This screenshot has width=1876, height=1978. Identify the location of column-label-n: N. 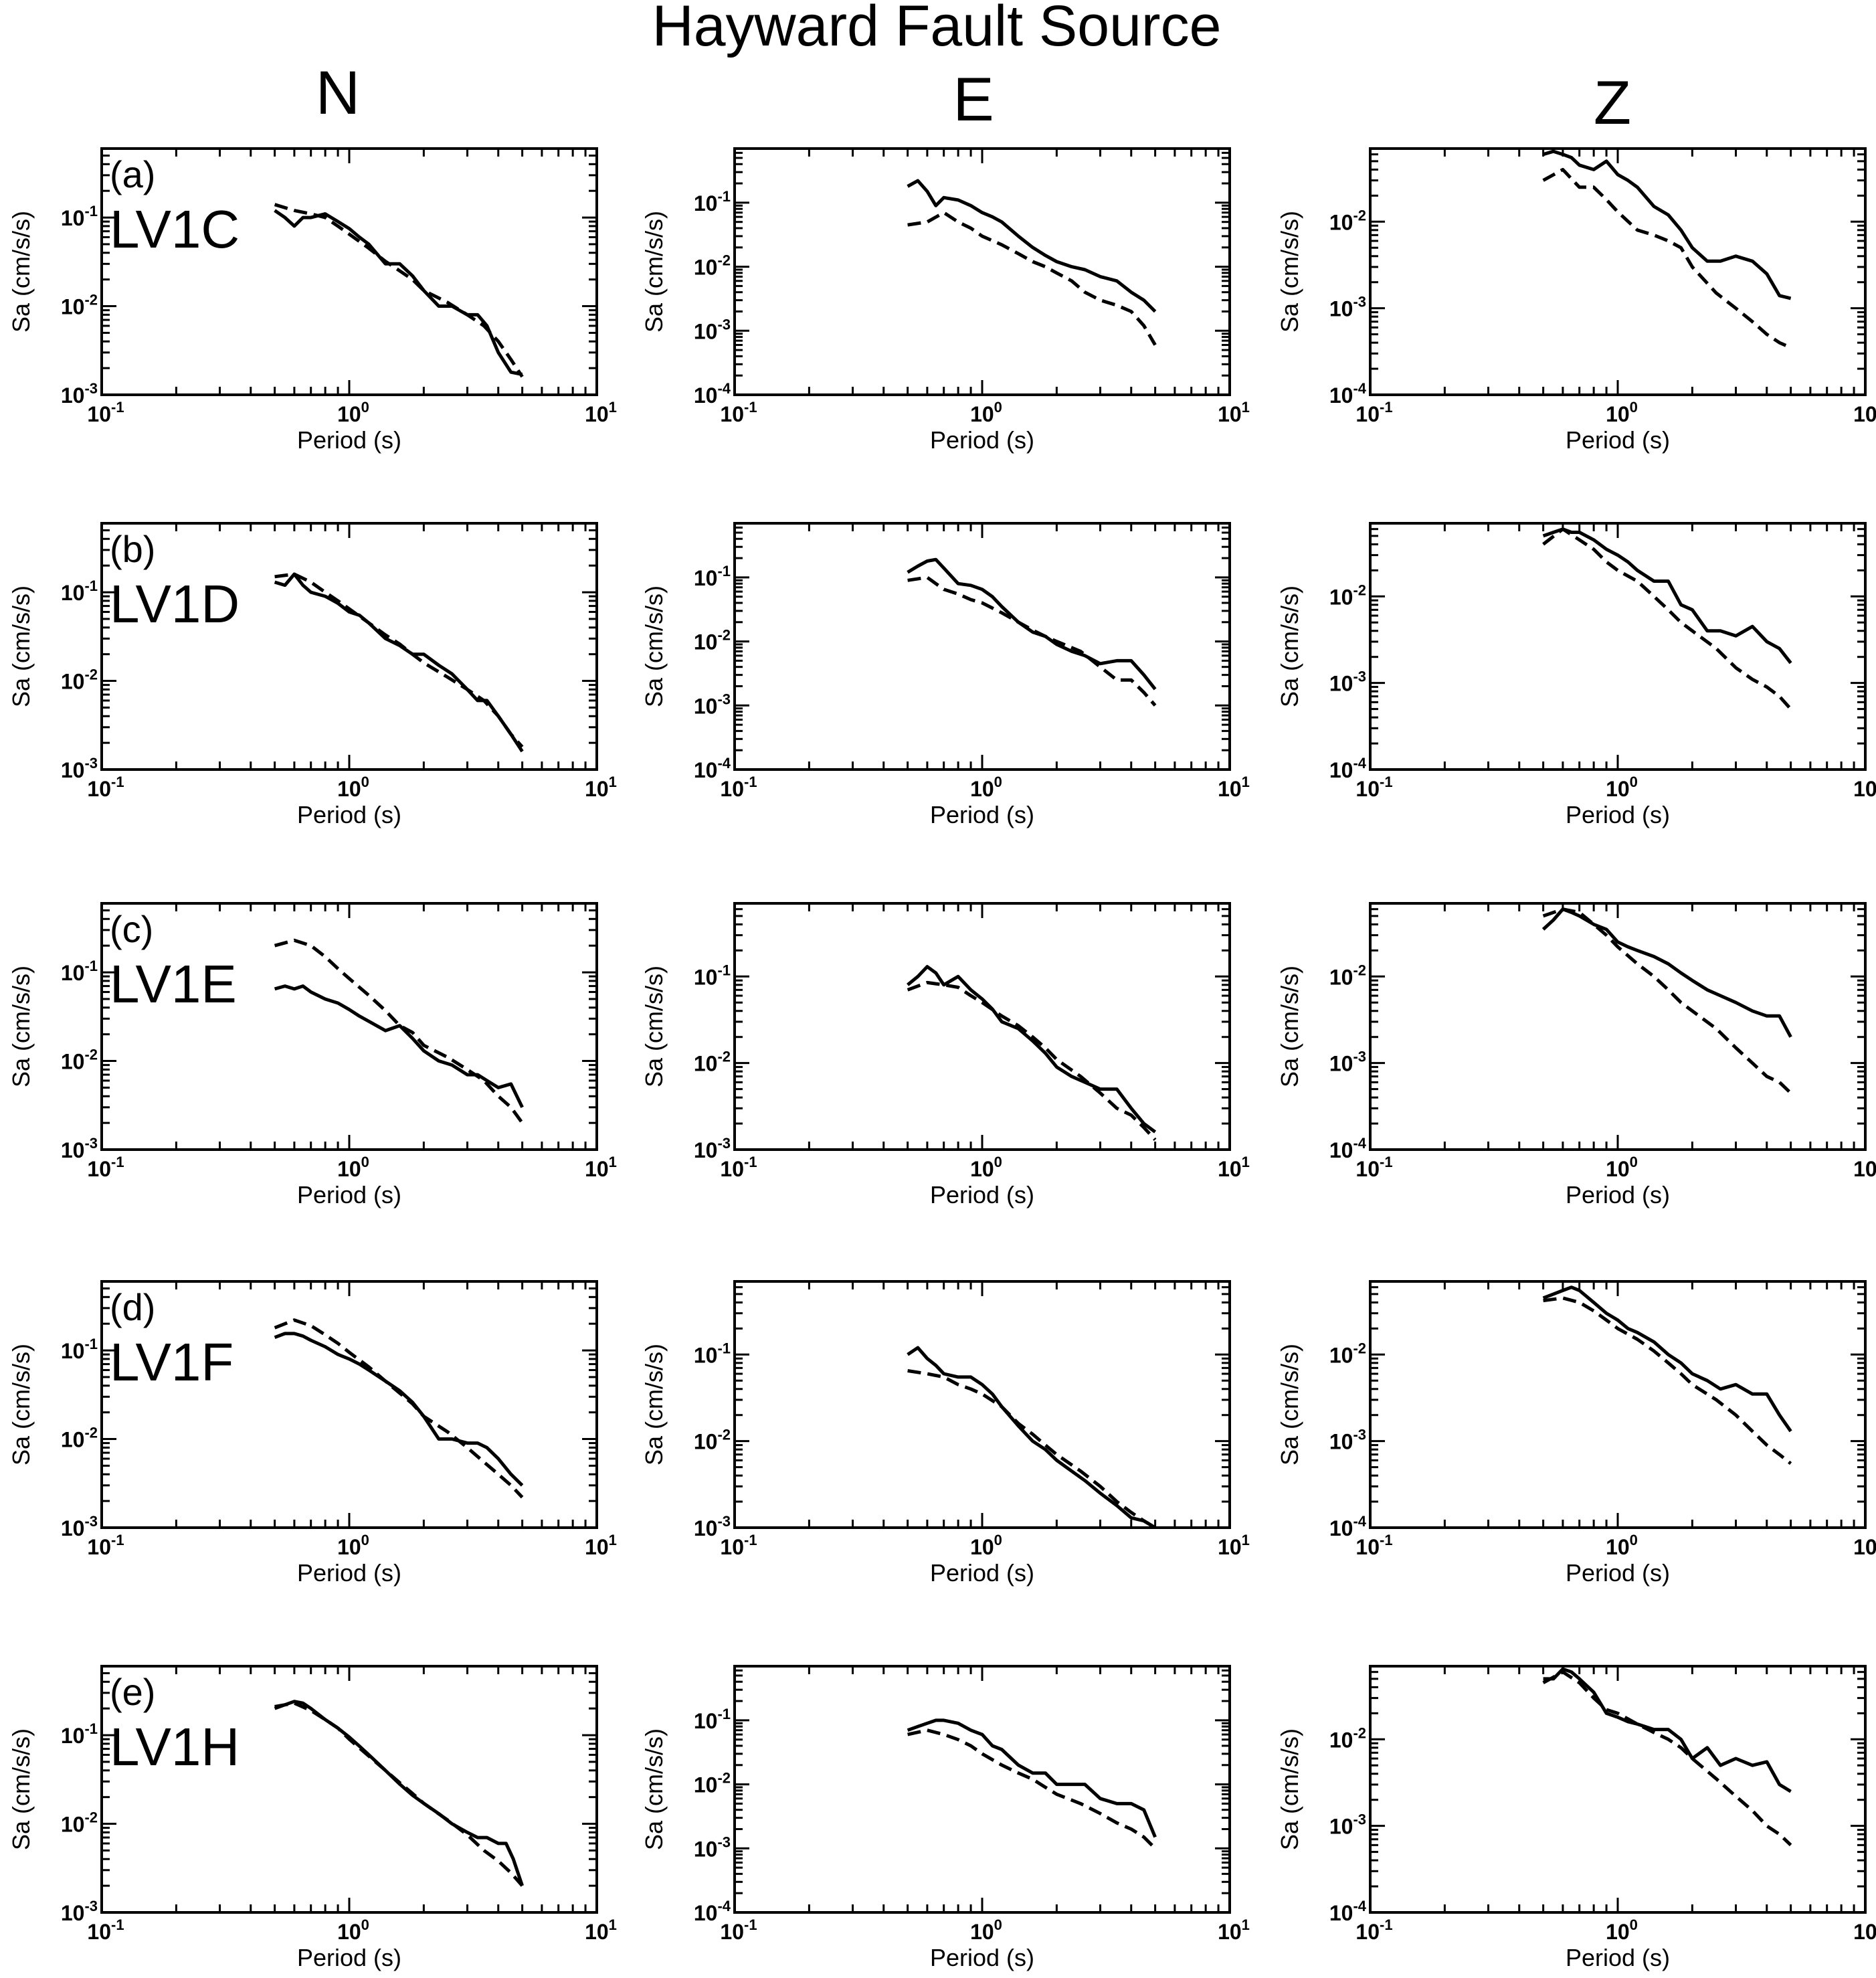
(338, 93).